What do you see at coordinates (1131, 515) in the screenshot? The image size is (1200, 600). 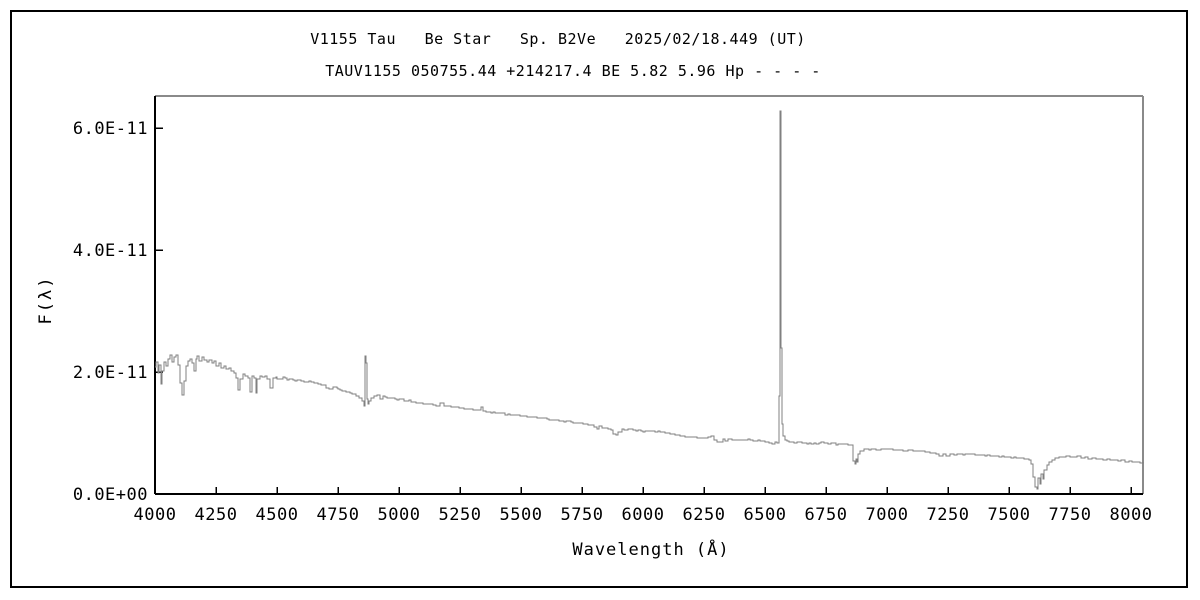 I see `x-tick-label: 8000` at bounding box center [1131, 515].